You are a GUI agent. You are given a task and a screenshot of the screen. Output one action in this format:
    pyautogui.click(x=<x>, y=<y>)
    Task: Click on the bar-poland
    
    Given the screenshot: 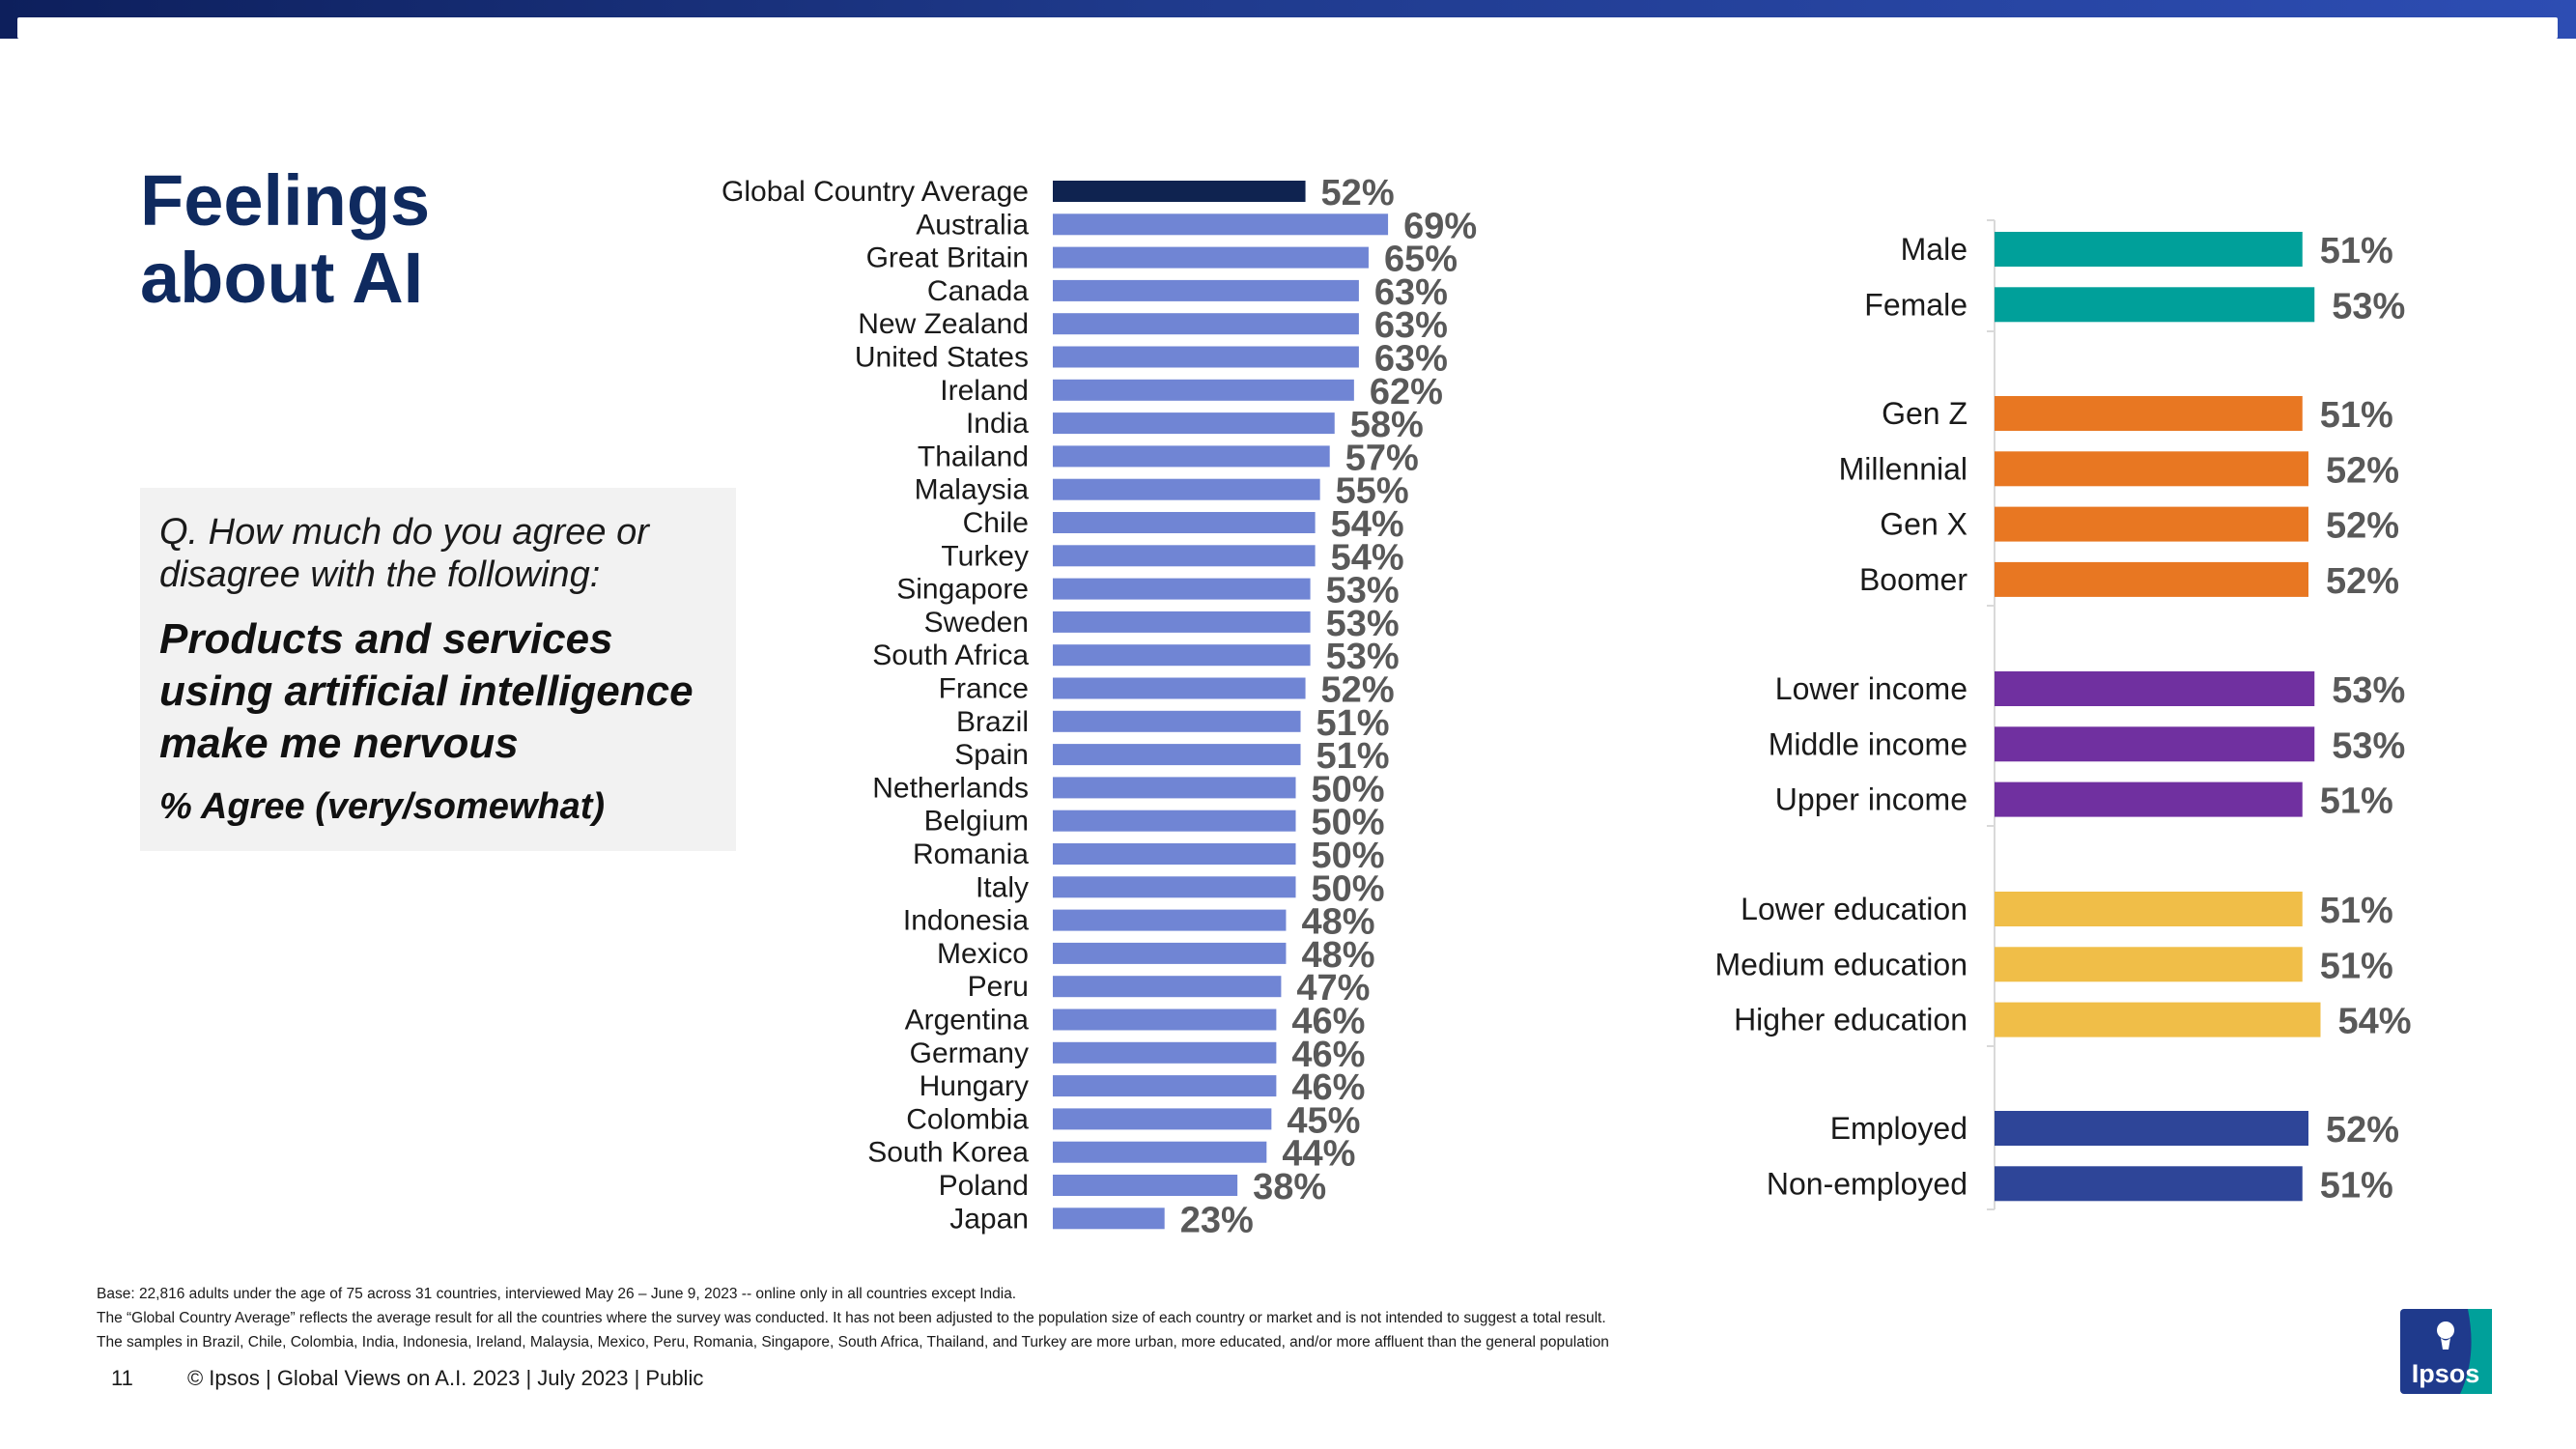 What is the action you would take?
    pyautogui.click(x=1145, y=1185)
    